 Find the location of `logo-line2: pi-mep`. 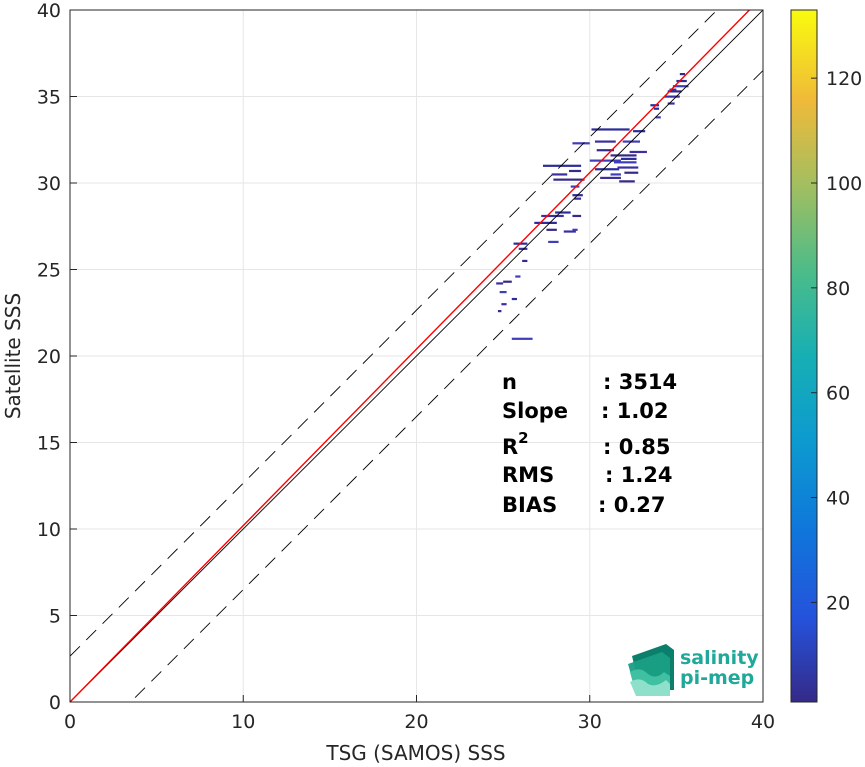

logo-line2: pi-mep is located at coordinates (717, 678).